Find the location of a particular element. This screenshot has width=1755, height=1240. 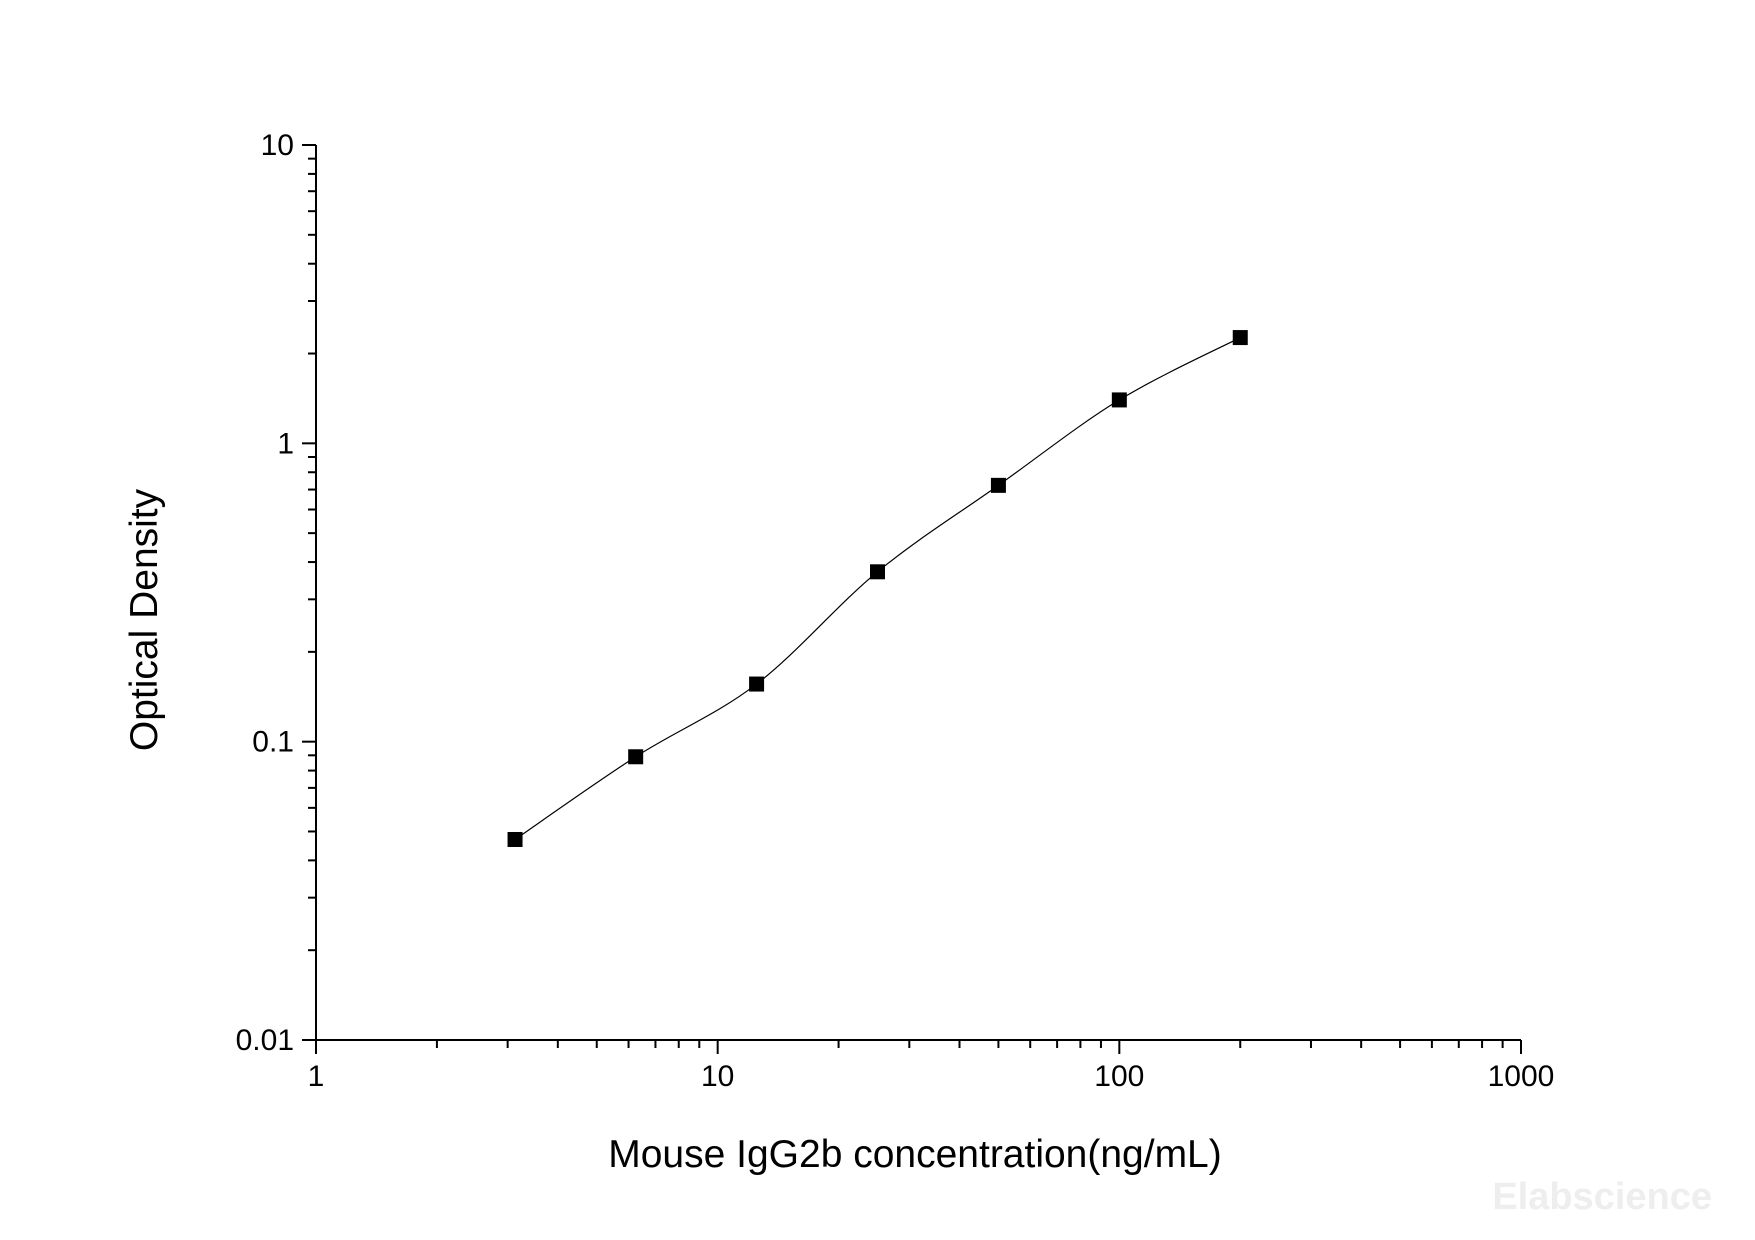

x-axis-ticks: 1 10 100 1000 is located at coordinates (931, 1066).